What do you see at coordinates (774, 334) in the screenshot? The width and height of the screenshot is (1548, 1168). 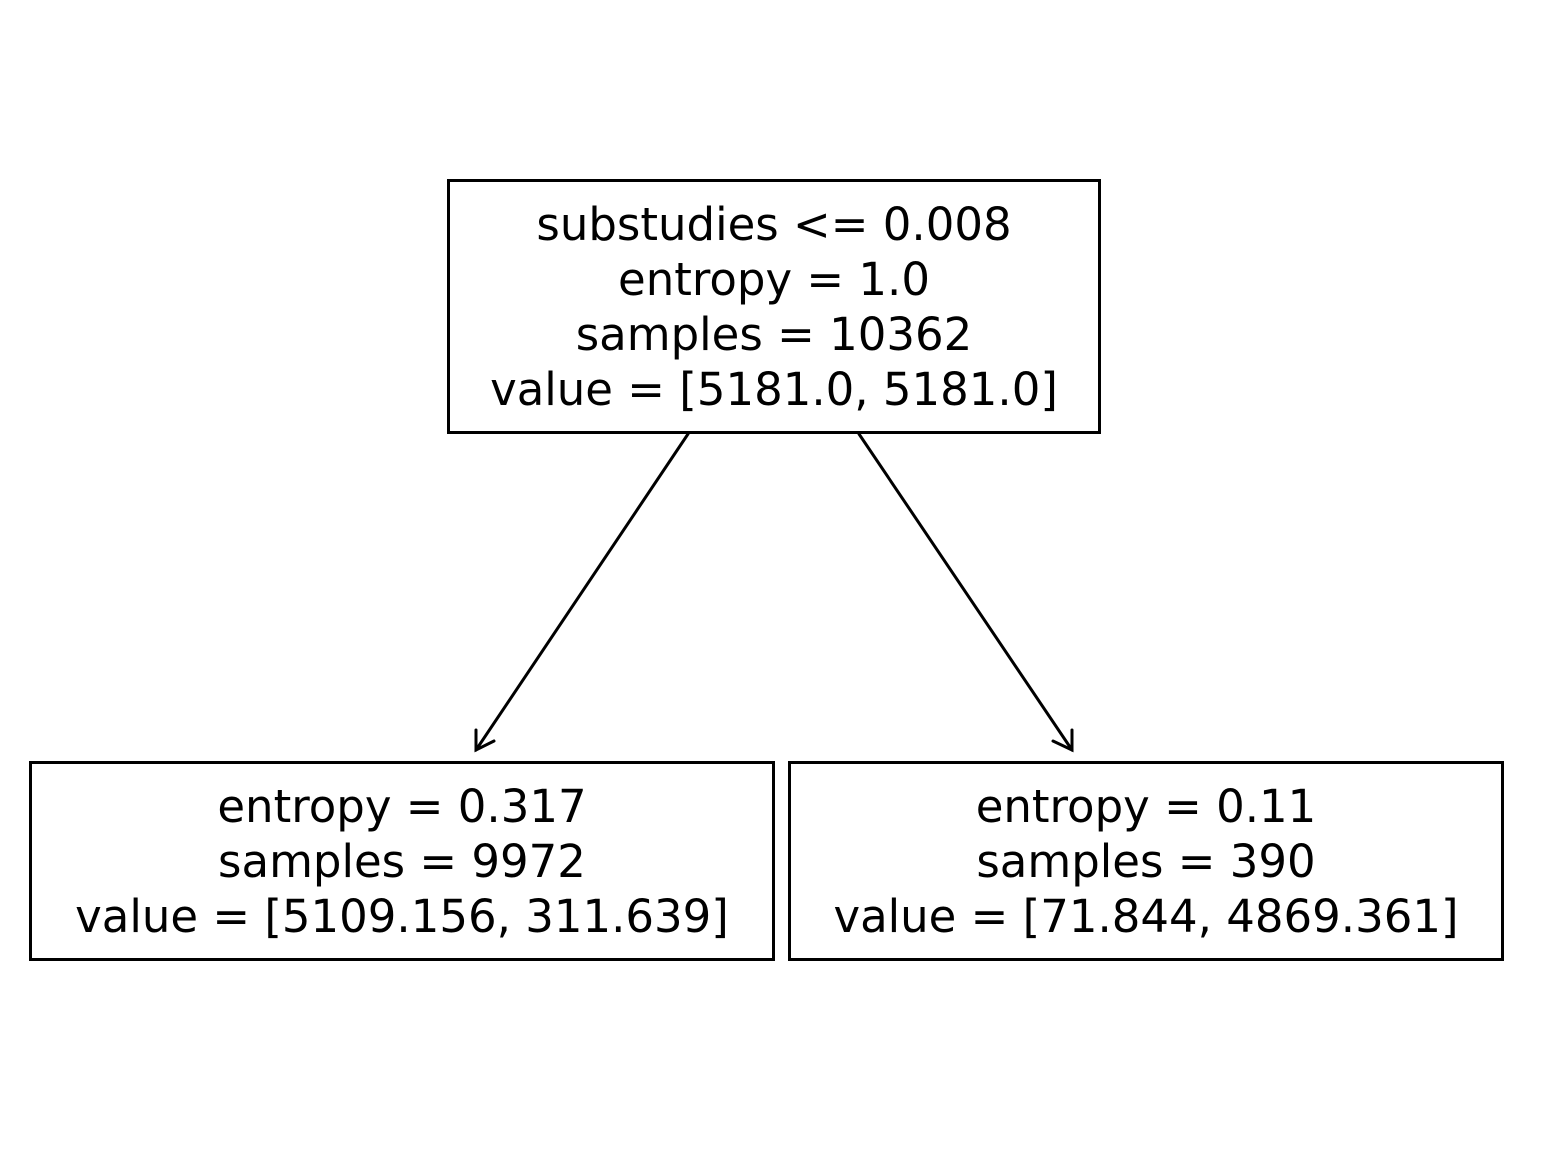 I see `root-samples-label: samples = 10362` at bounding box center [774, 334].